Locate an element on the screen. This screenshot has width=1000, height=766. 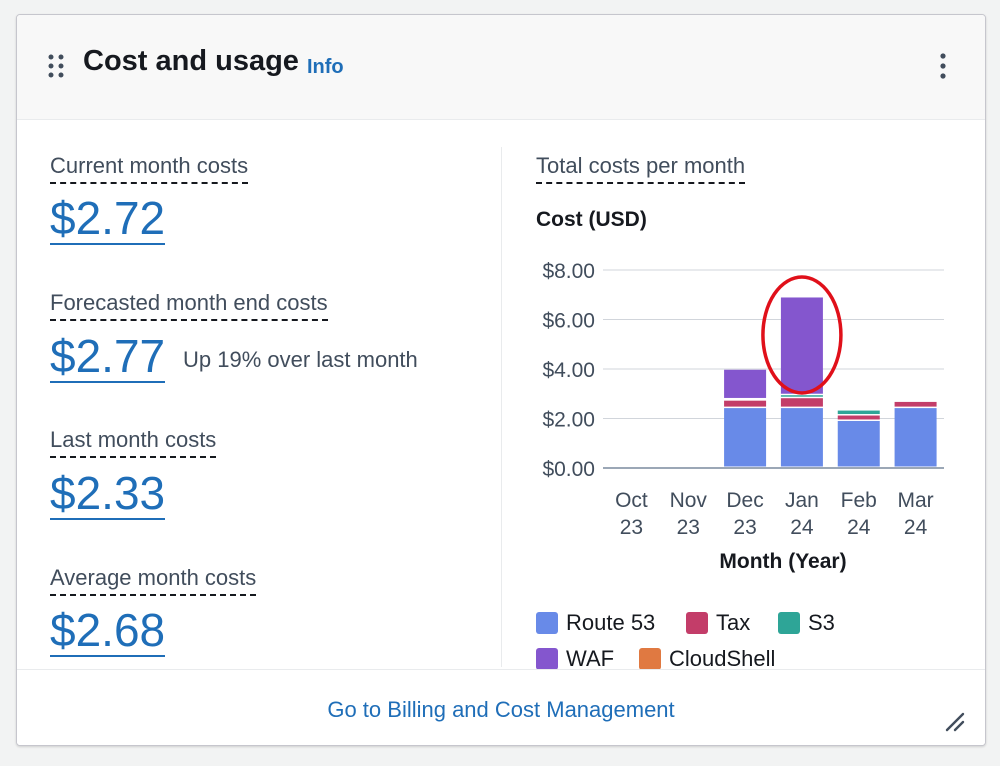
info-link: Info is located at coordinates (325, 67).